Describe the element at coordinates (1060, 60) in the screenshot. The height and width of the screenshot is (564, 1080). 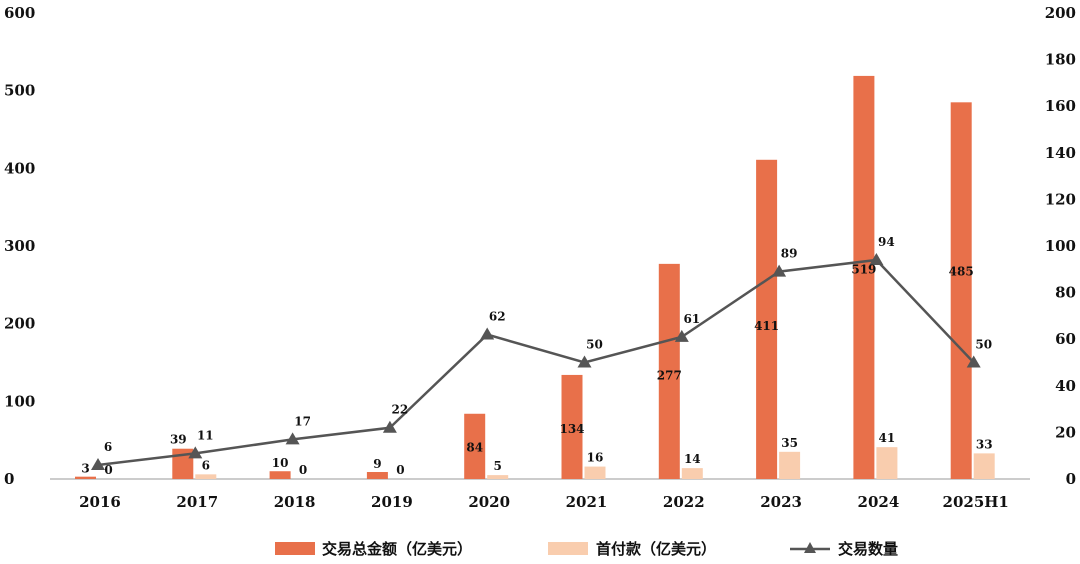
I see `right-axis-tick-label: 180` at that location.